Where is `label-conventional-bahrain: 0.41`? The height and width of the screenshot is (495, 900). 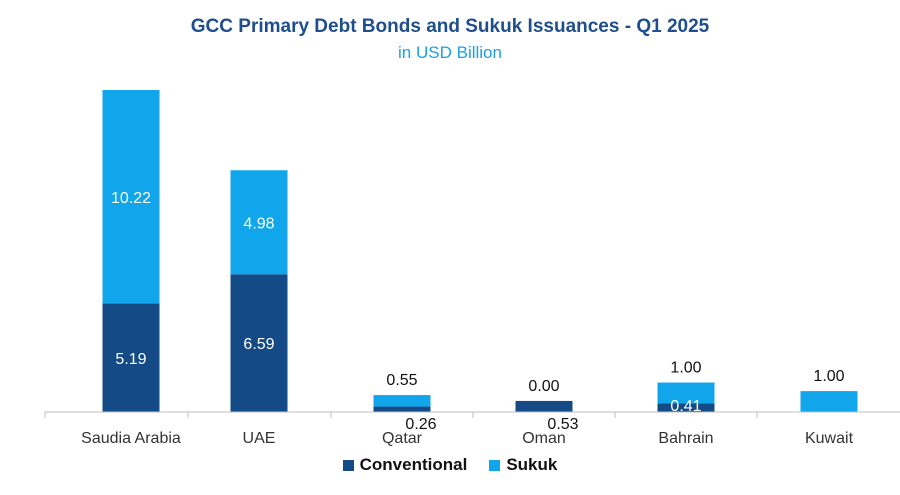 label-conventional-bahrain: 0.41 is located at coordinates (685, 406).